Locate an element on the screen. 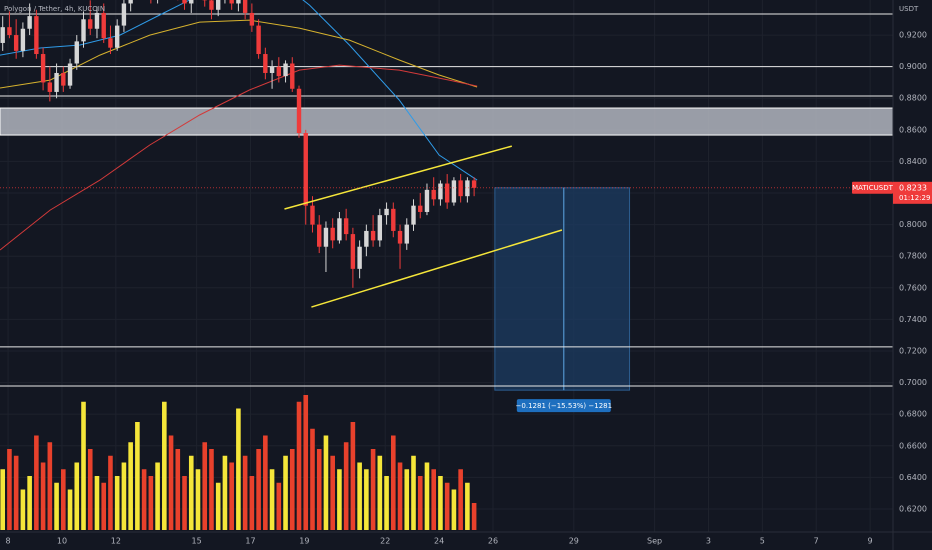  zone is located at coordinates (446, 121).